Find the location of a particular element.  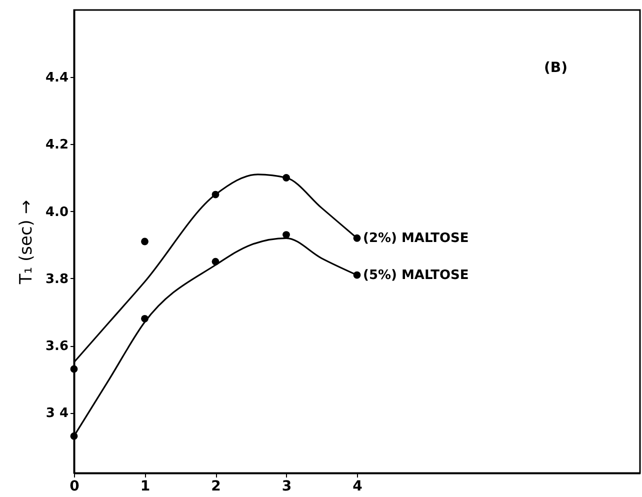

x-tick-label: 2 is located at coordinates (216, 486).